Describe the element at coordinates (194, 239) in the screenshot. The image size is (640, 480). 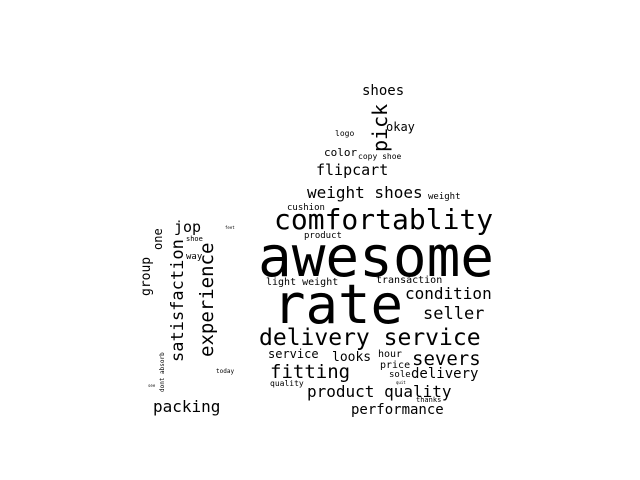
I see `word-shoe: shoe` at that location.